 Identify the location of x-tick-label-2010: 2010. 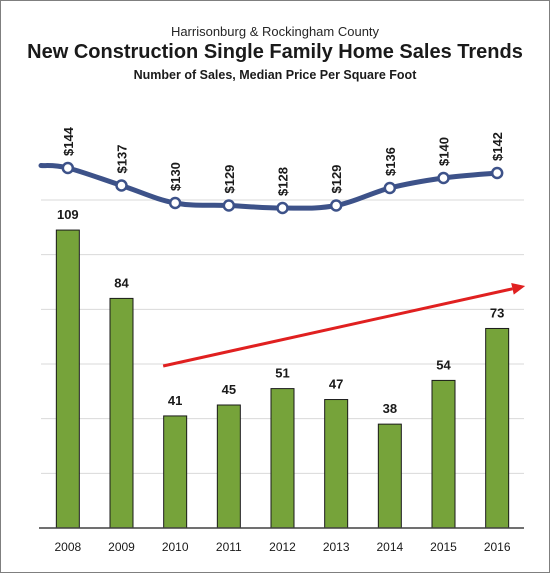
(175, 547).